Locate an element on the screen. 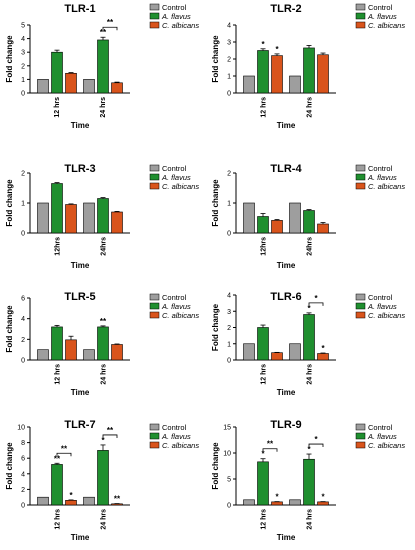 The image size is (415, 550). chart-title: TLR-4 is located at coordinates (286, 169).